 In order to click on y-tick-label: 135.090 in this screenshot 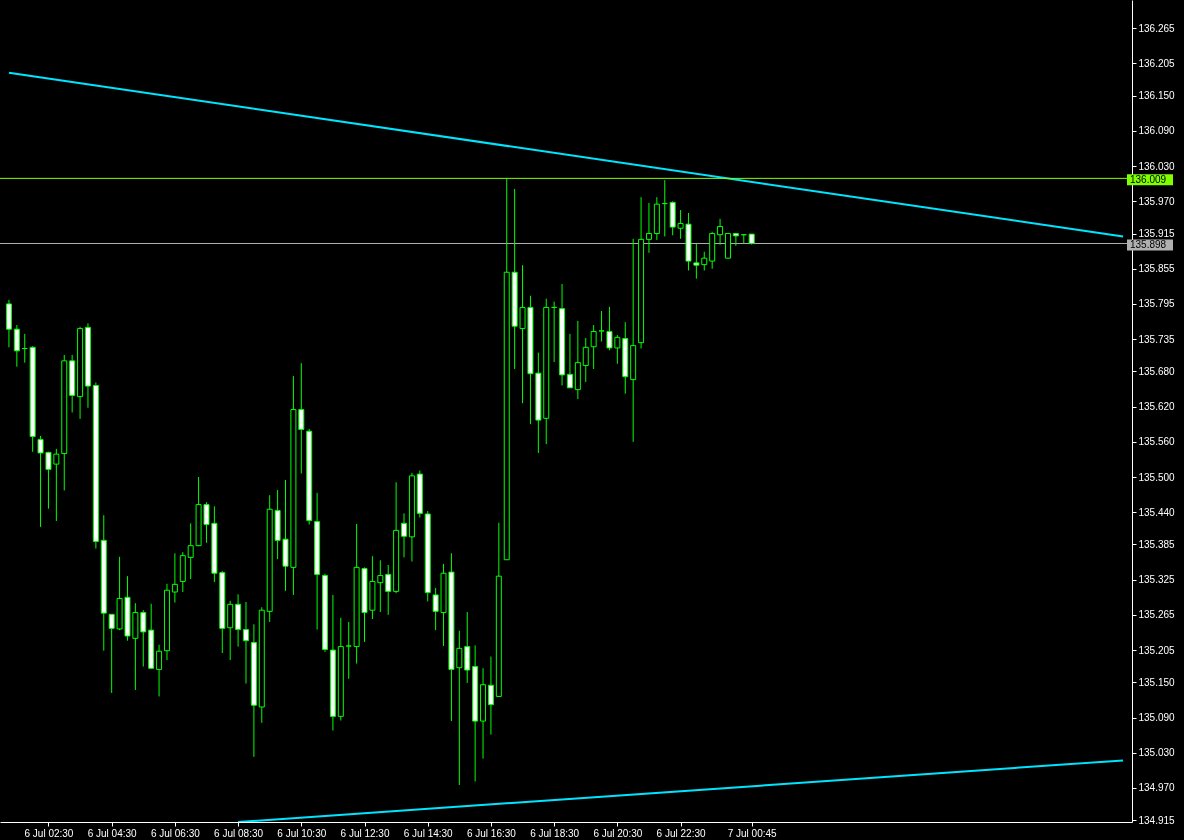, I will do `click(1157, 718)`.